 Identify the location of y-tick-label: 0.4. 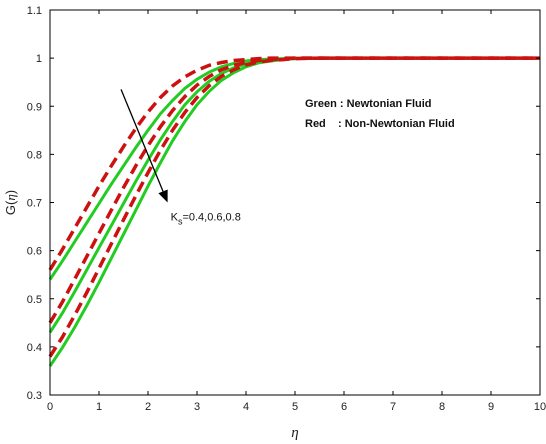
(34, 348).